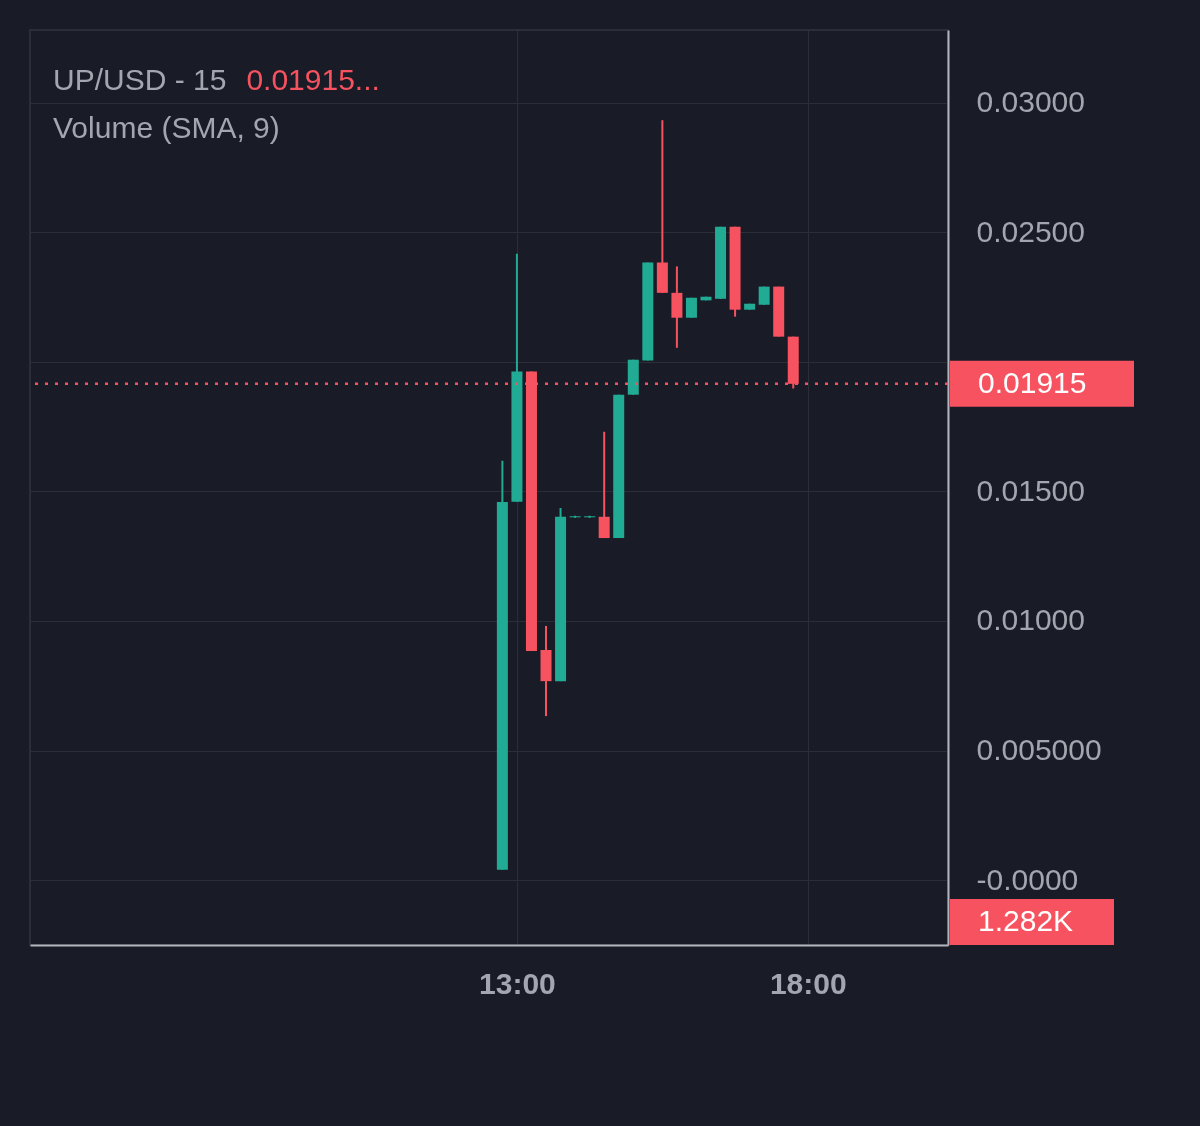  Describe the element at coordinates (517, 983) in the screenshot. I see `x-tick-label: 13:00` at that location.